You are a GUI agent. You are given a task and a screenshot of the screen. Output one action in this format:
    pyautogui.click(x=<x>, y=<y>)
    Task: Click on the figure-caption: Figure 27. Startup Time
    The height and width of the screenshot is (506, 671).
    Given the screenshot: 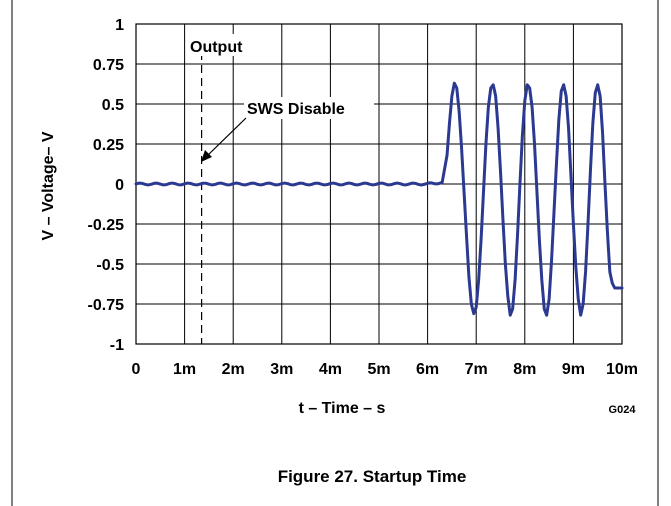 What is the action you would take?
    pyautogui.click(x=372, y=476)
    